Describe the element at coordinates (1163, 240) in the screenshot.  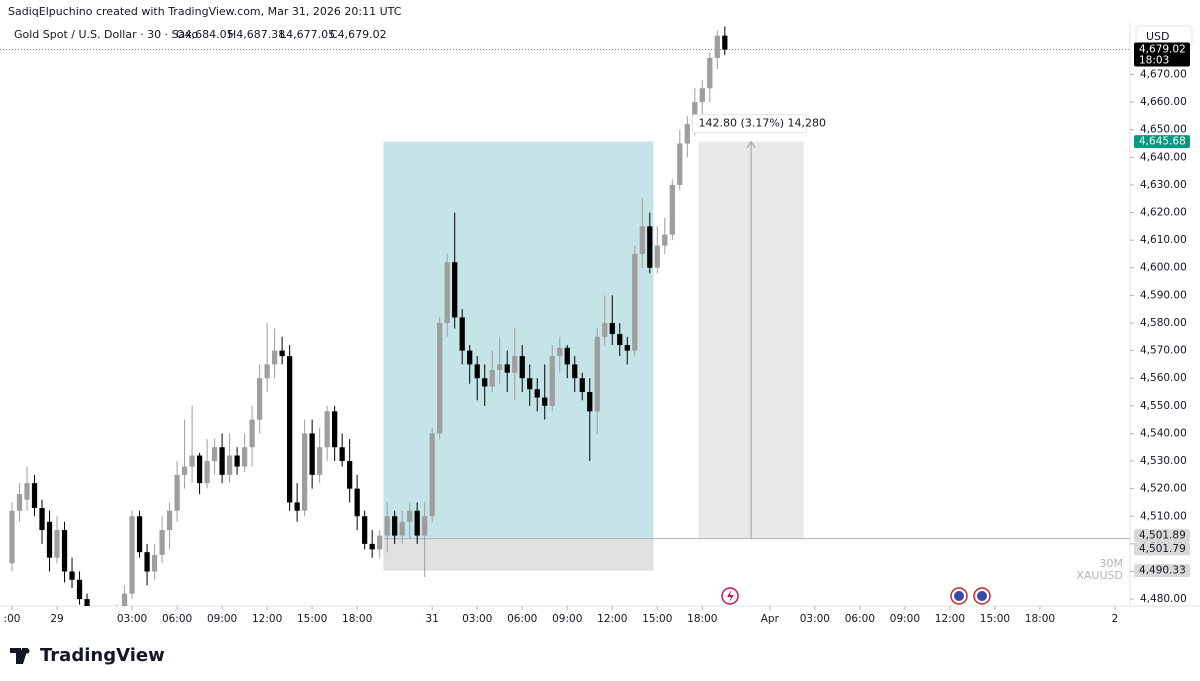
I see `y-tick-label: 4,610.00` at that location.